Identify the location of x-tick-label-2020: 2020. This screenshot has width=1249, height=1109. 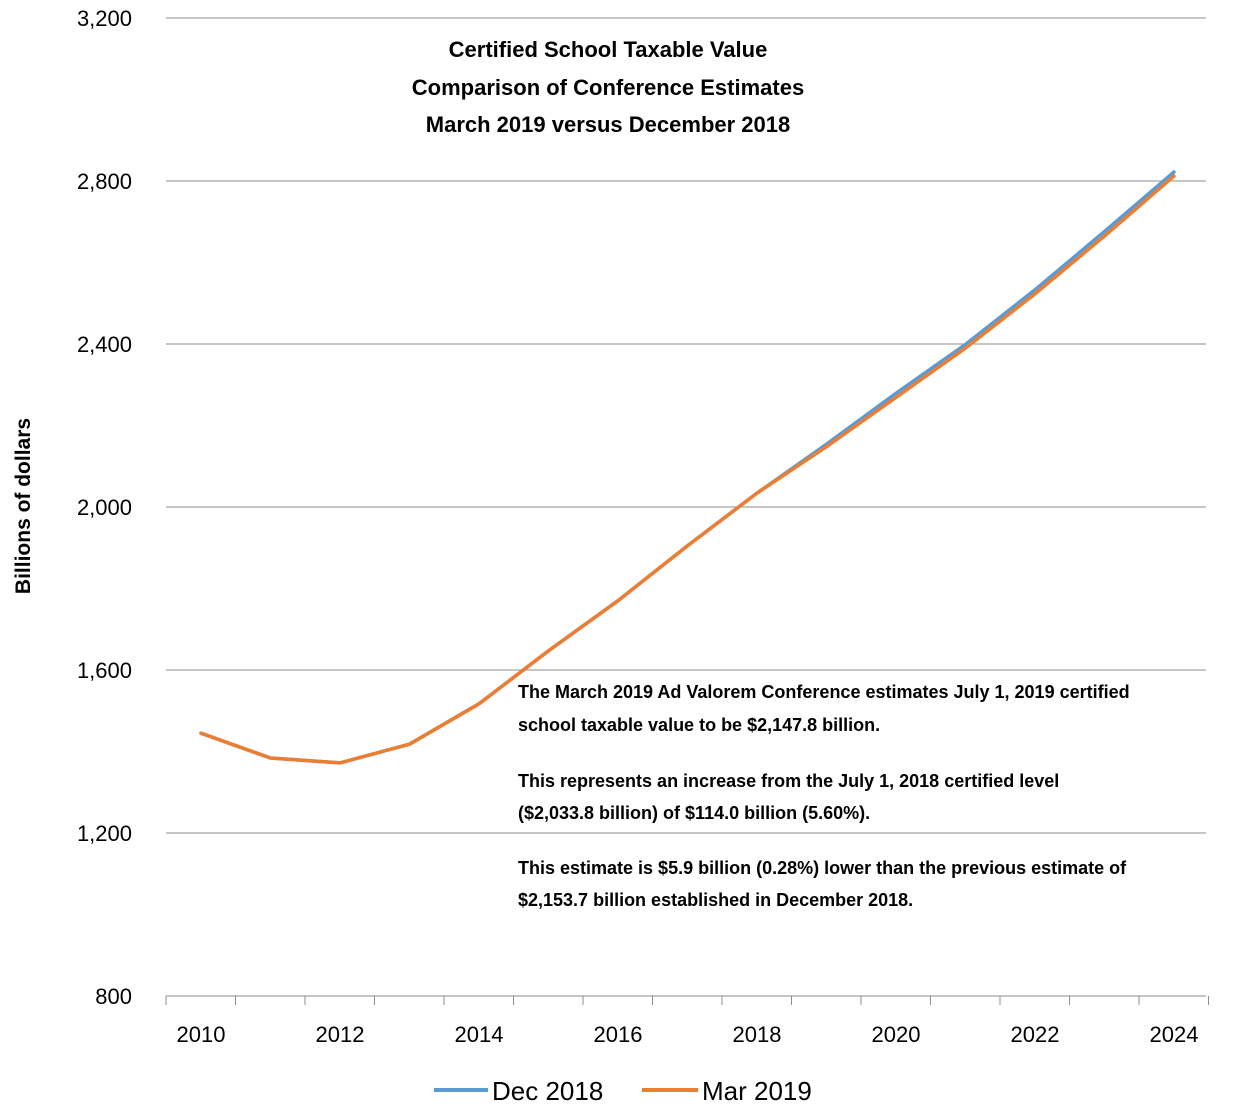
(896, 1034).